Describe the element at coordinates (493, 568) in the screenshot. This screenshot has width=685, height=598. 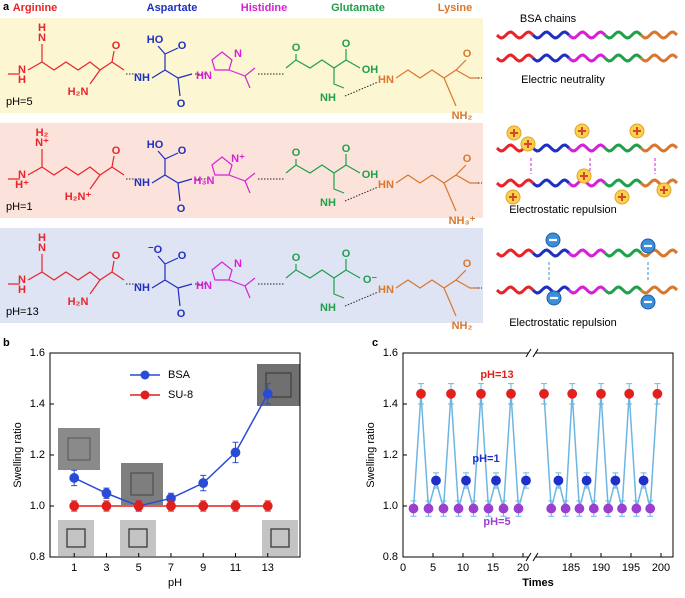
I see `x-tick-label: 15` at that location.